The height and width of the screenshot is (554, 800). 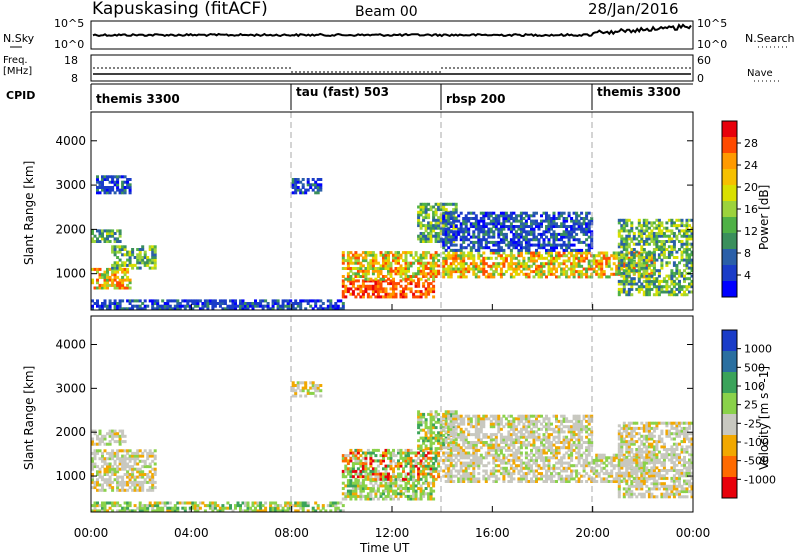 I want to click on power-colorbar: 28 24 20 16 12 8 4 Power [dB], so click(x=746, y=209).